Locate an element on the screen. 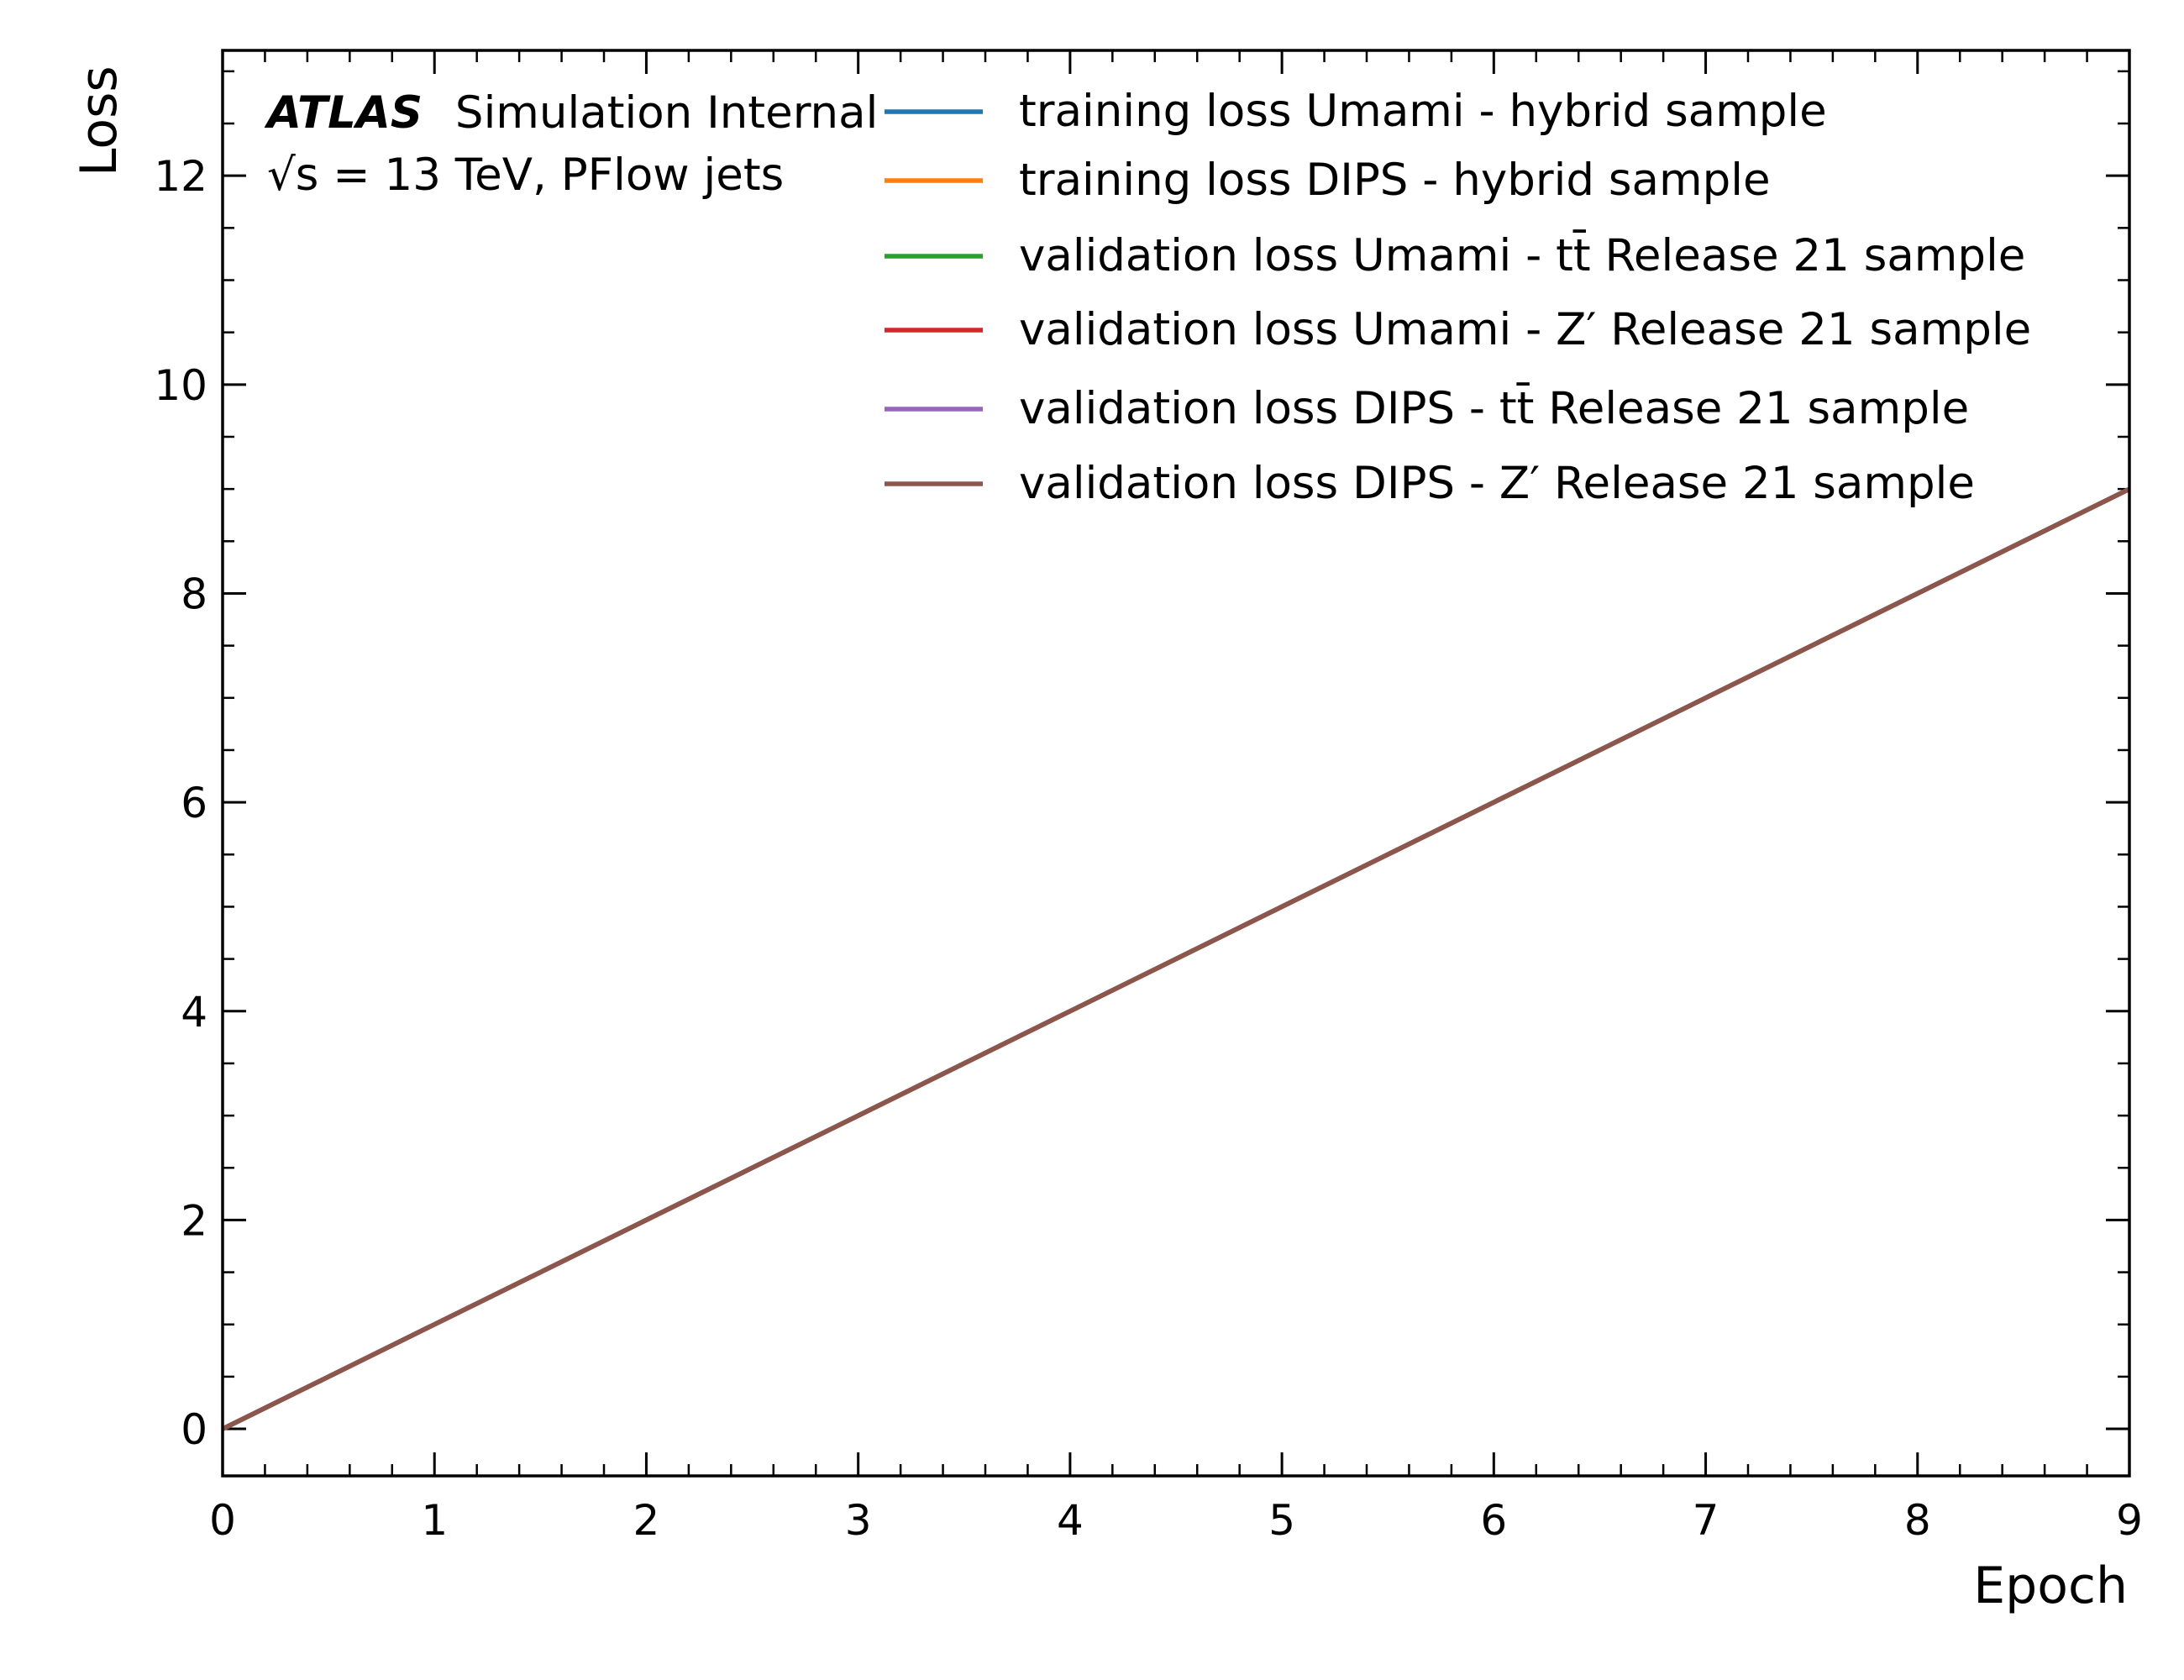 The image size is (2184, 1680). x-tick-label: 9 is located at coordinates (2129, 1520).